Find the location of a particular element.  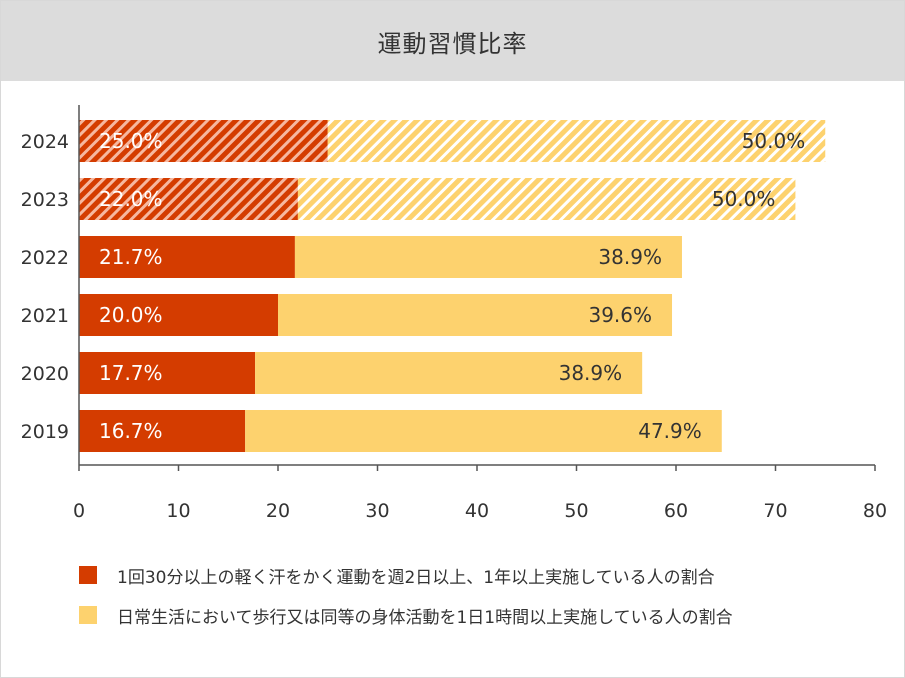

legend-swatch-series1 is located at coordinates (88, 575).